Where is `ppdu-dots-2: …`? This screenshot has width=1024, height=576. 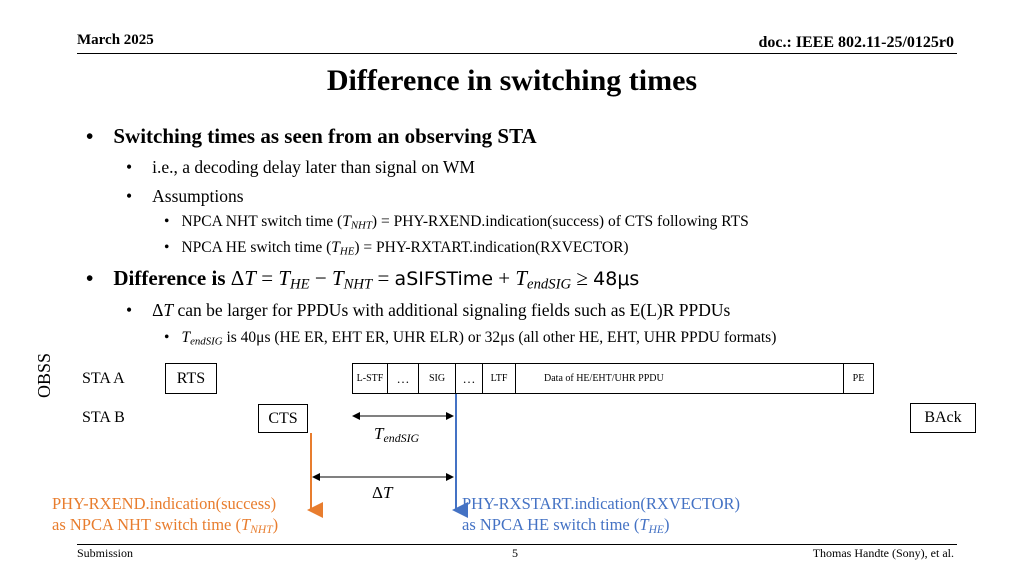
ppdu-dots-2: … is located at coordinates (469, 378).